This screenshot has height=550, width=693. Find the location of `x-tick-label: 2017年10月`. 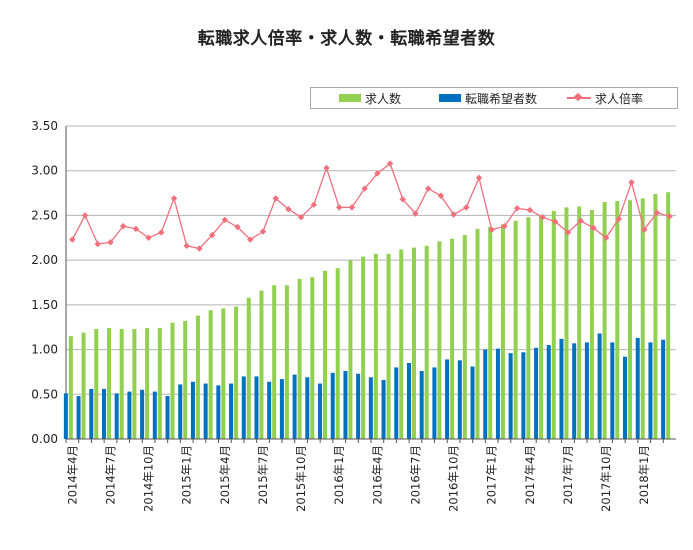

x-tick-label: 2017年10月 is located at coordinates (606, 478).